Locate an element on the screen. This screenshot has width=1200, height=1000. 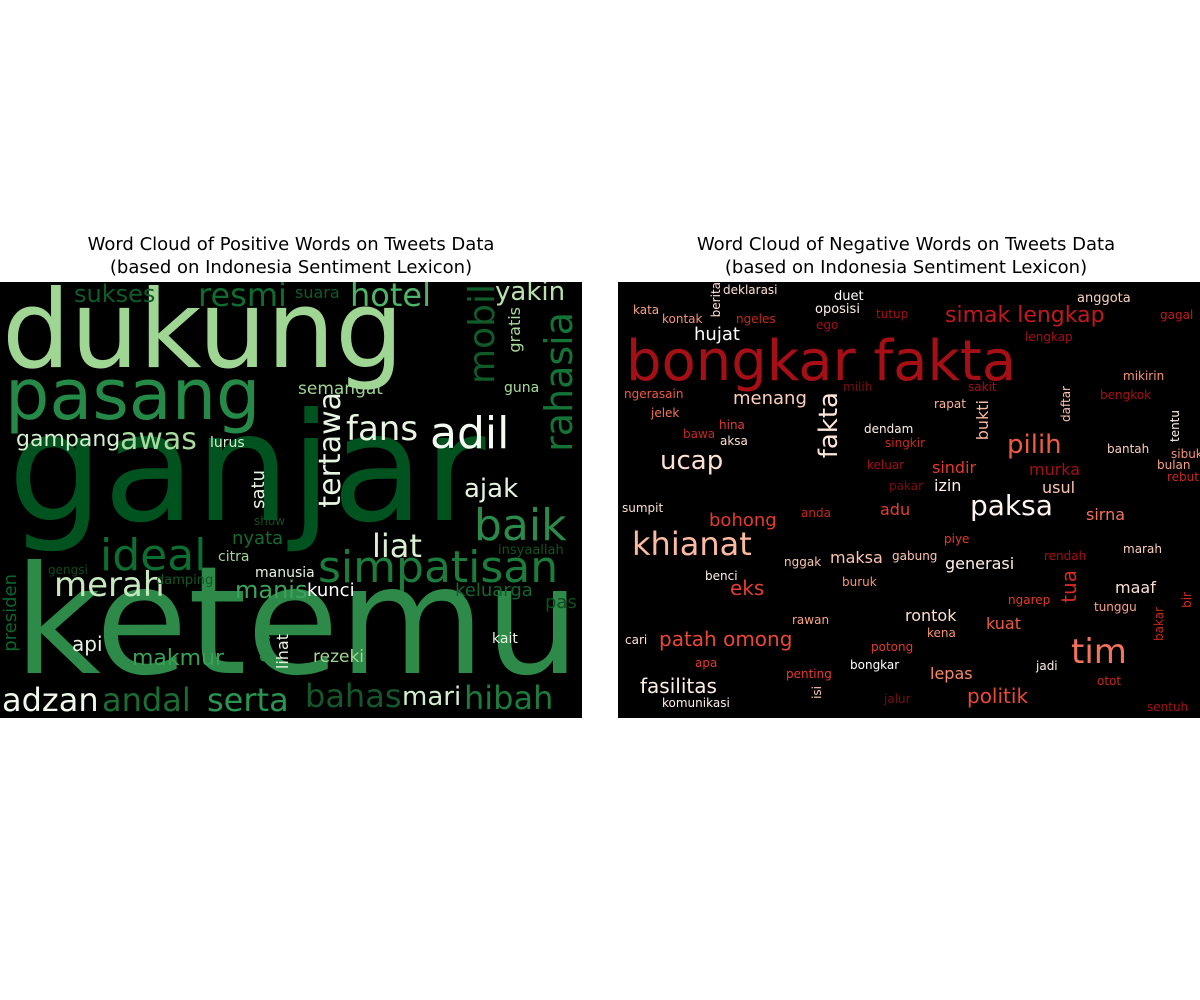
positive-word-hibah: hibah is located at coordinates (509, 698).